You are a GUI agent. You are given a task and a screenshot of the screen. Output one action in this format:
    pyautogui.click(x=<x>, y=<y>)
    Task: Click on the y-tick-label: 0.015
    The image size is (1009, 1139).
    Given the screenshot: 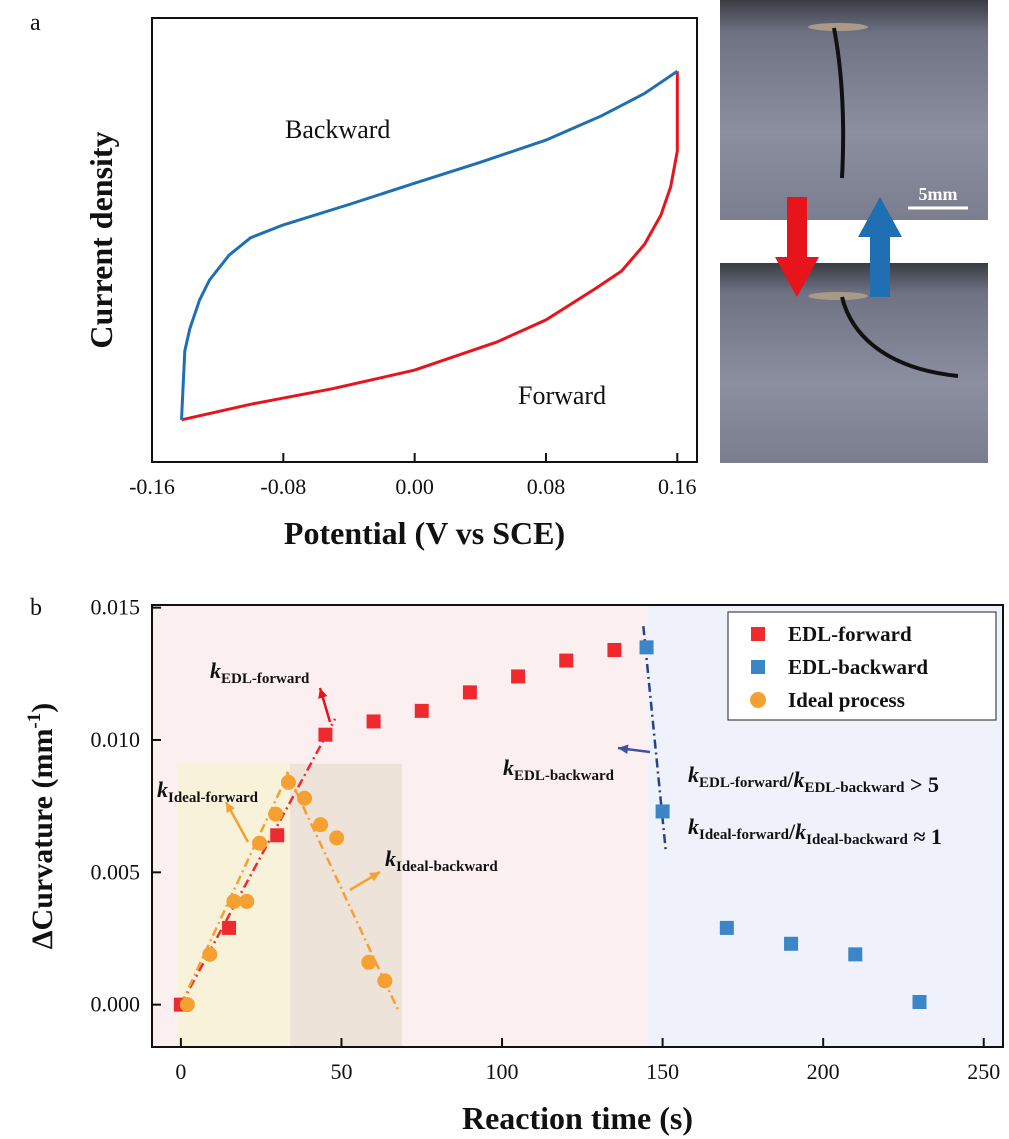 What is the action you would take?
    pyautogui.click(x=116, y=607)
    